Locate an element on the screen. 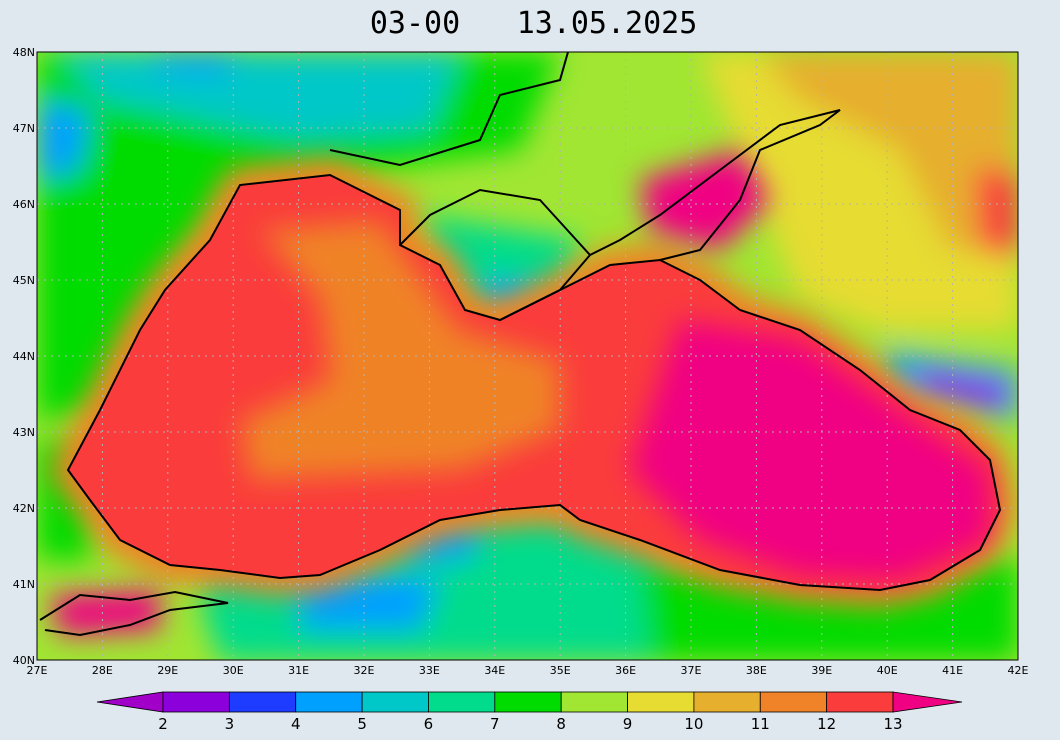 This screenshot has width=1060, height=740. marmara is located at coordinates (134, 613).